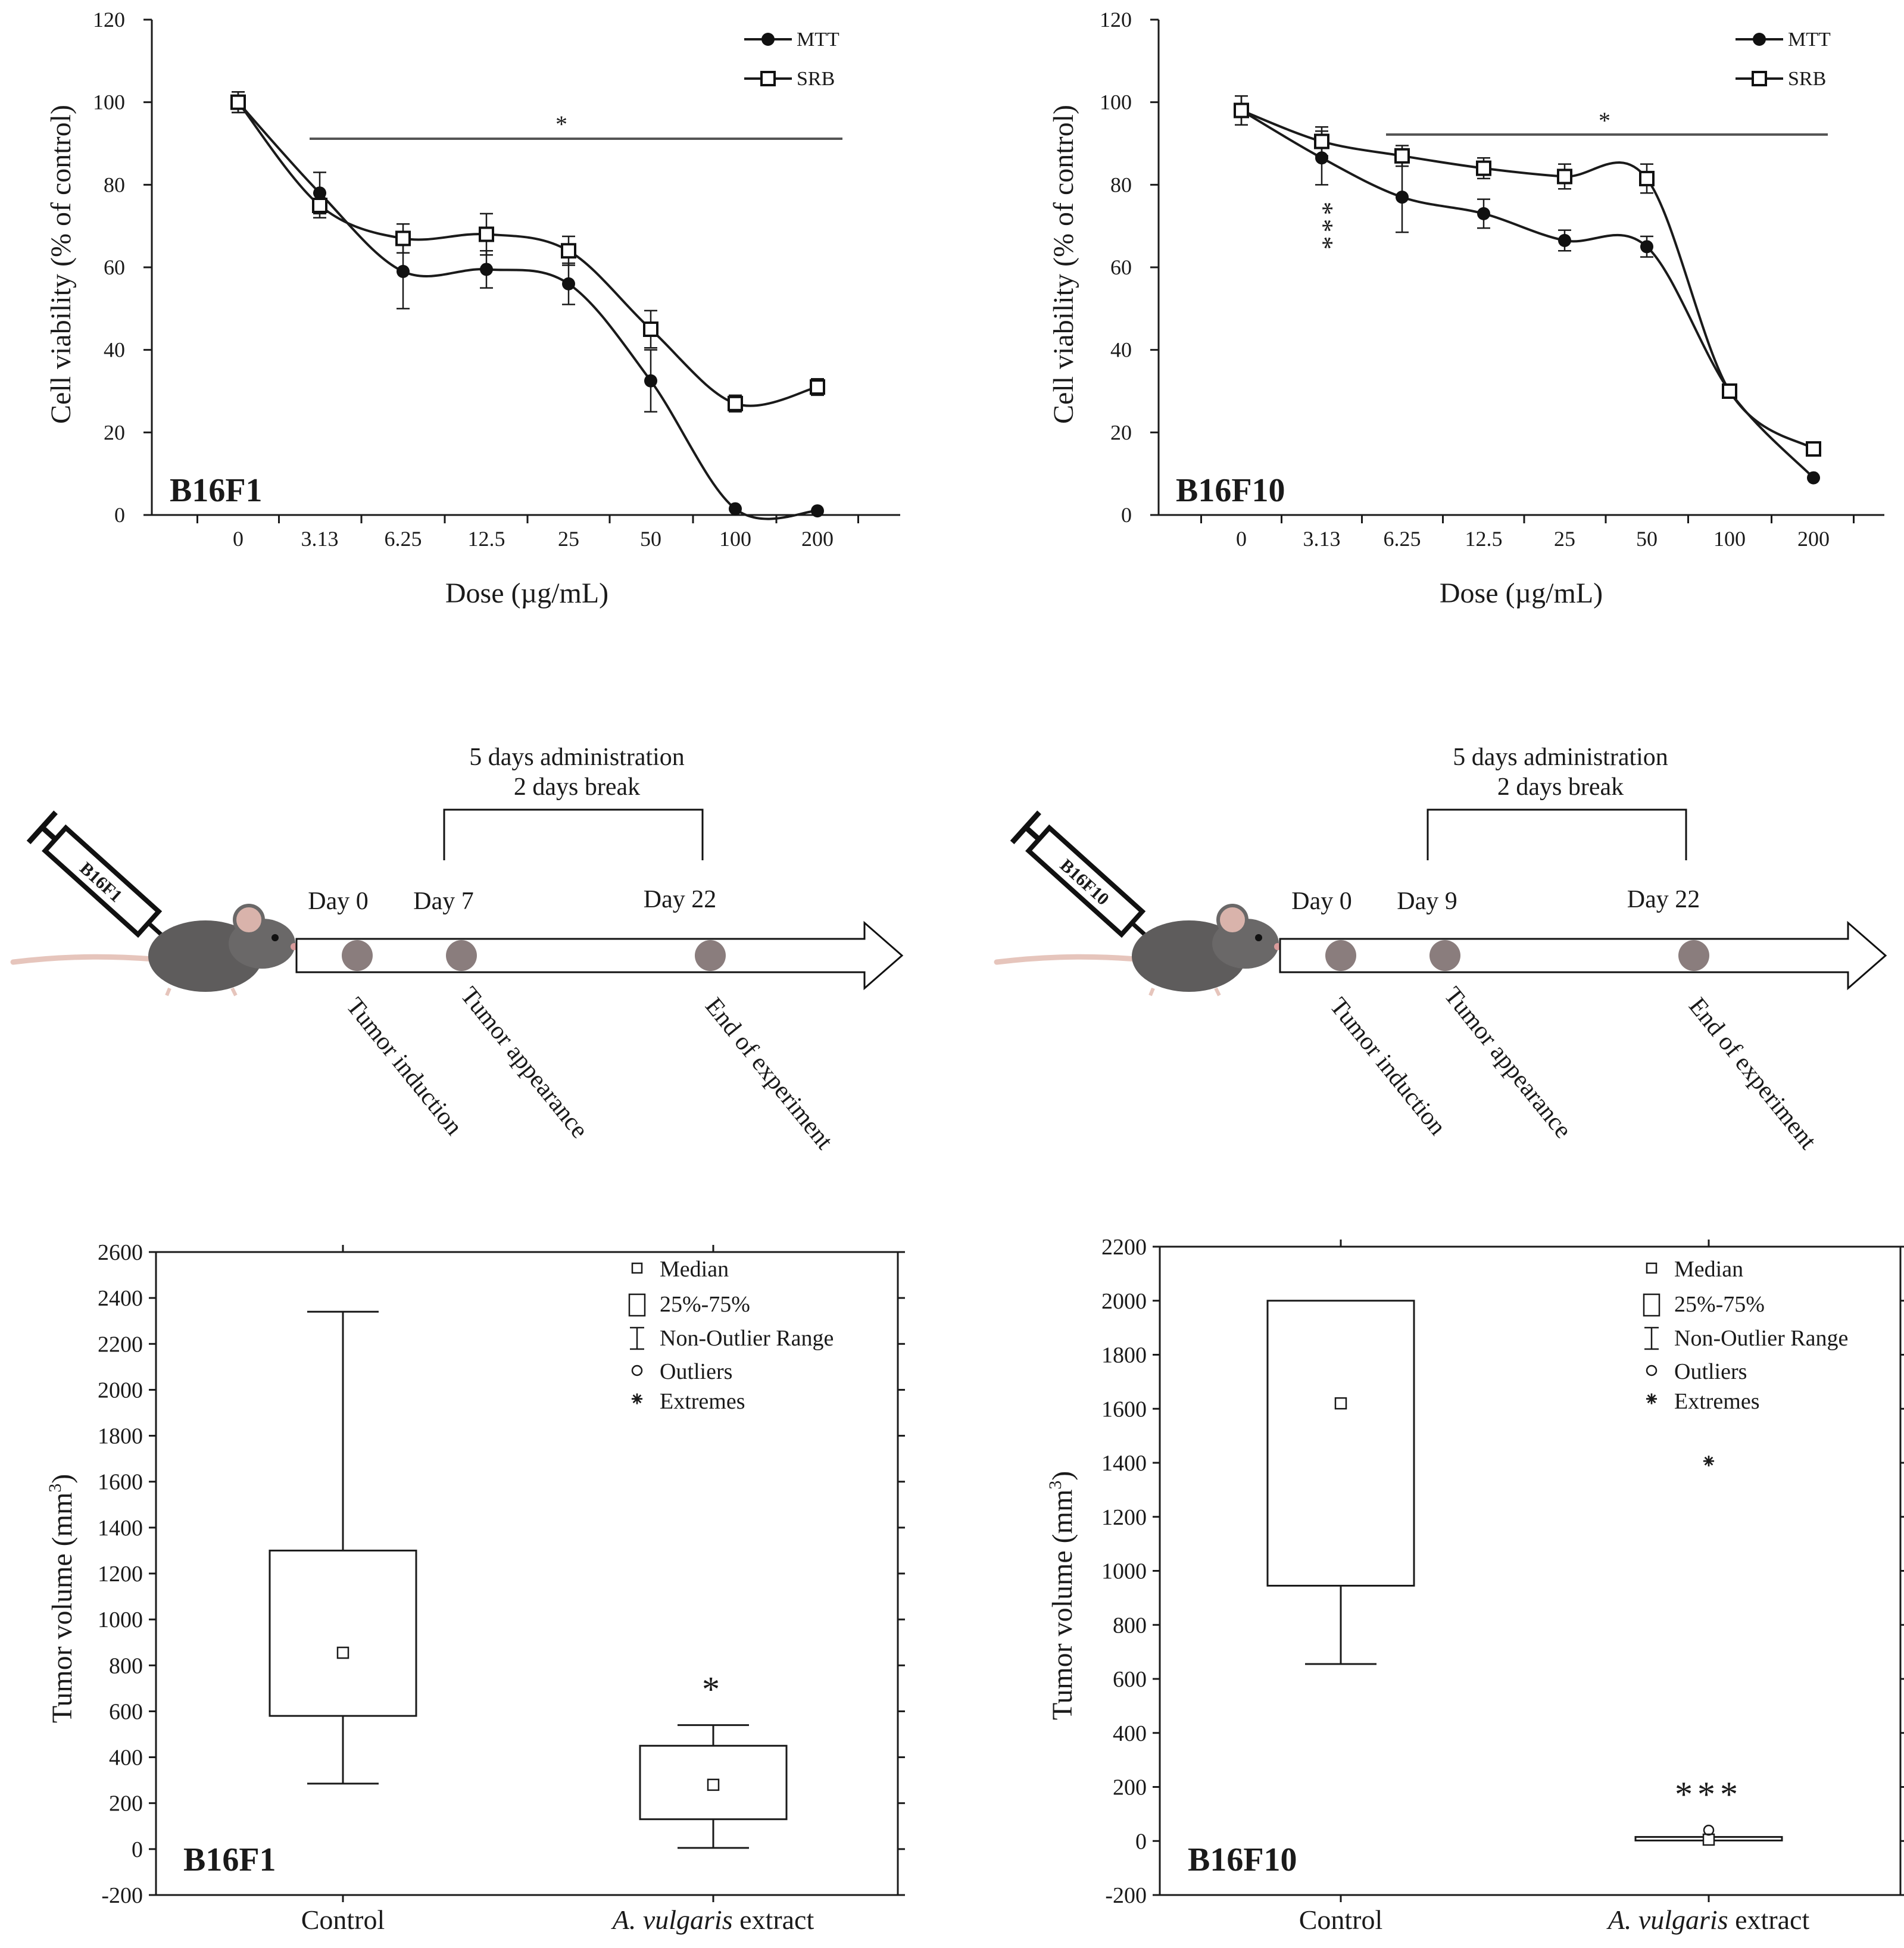 This screenshot has height=1948, width=1904. I want to click on x-axis-label: Dose (µg/mL), so click(526, 593).